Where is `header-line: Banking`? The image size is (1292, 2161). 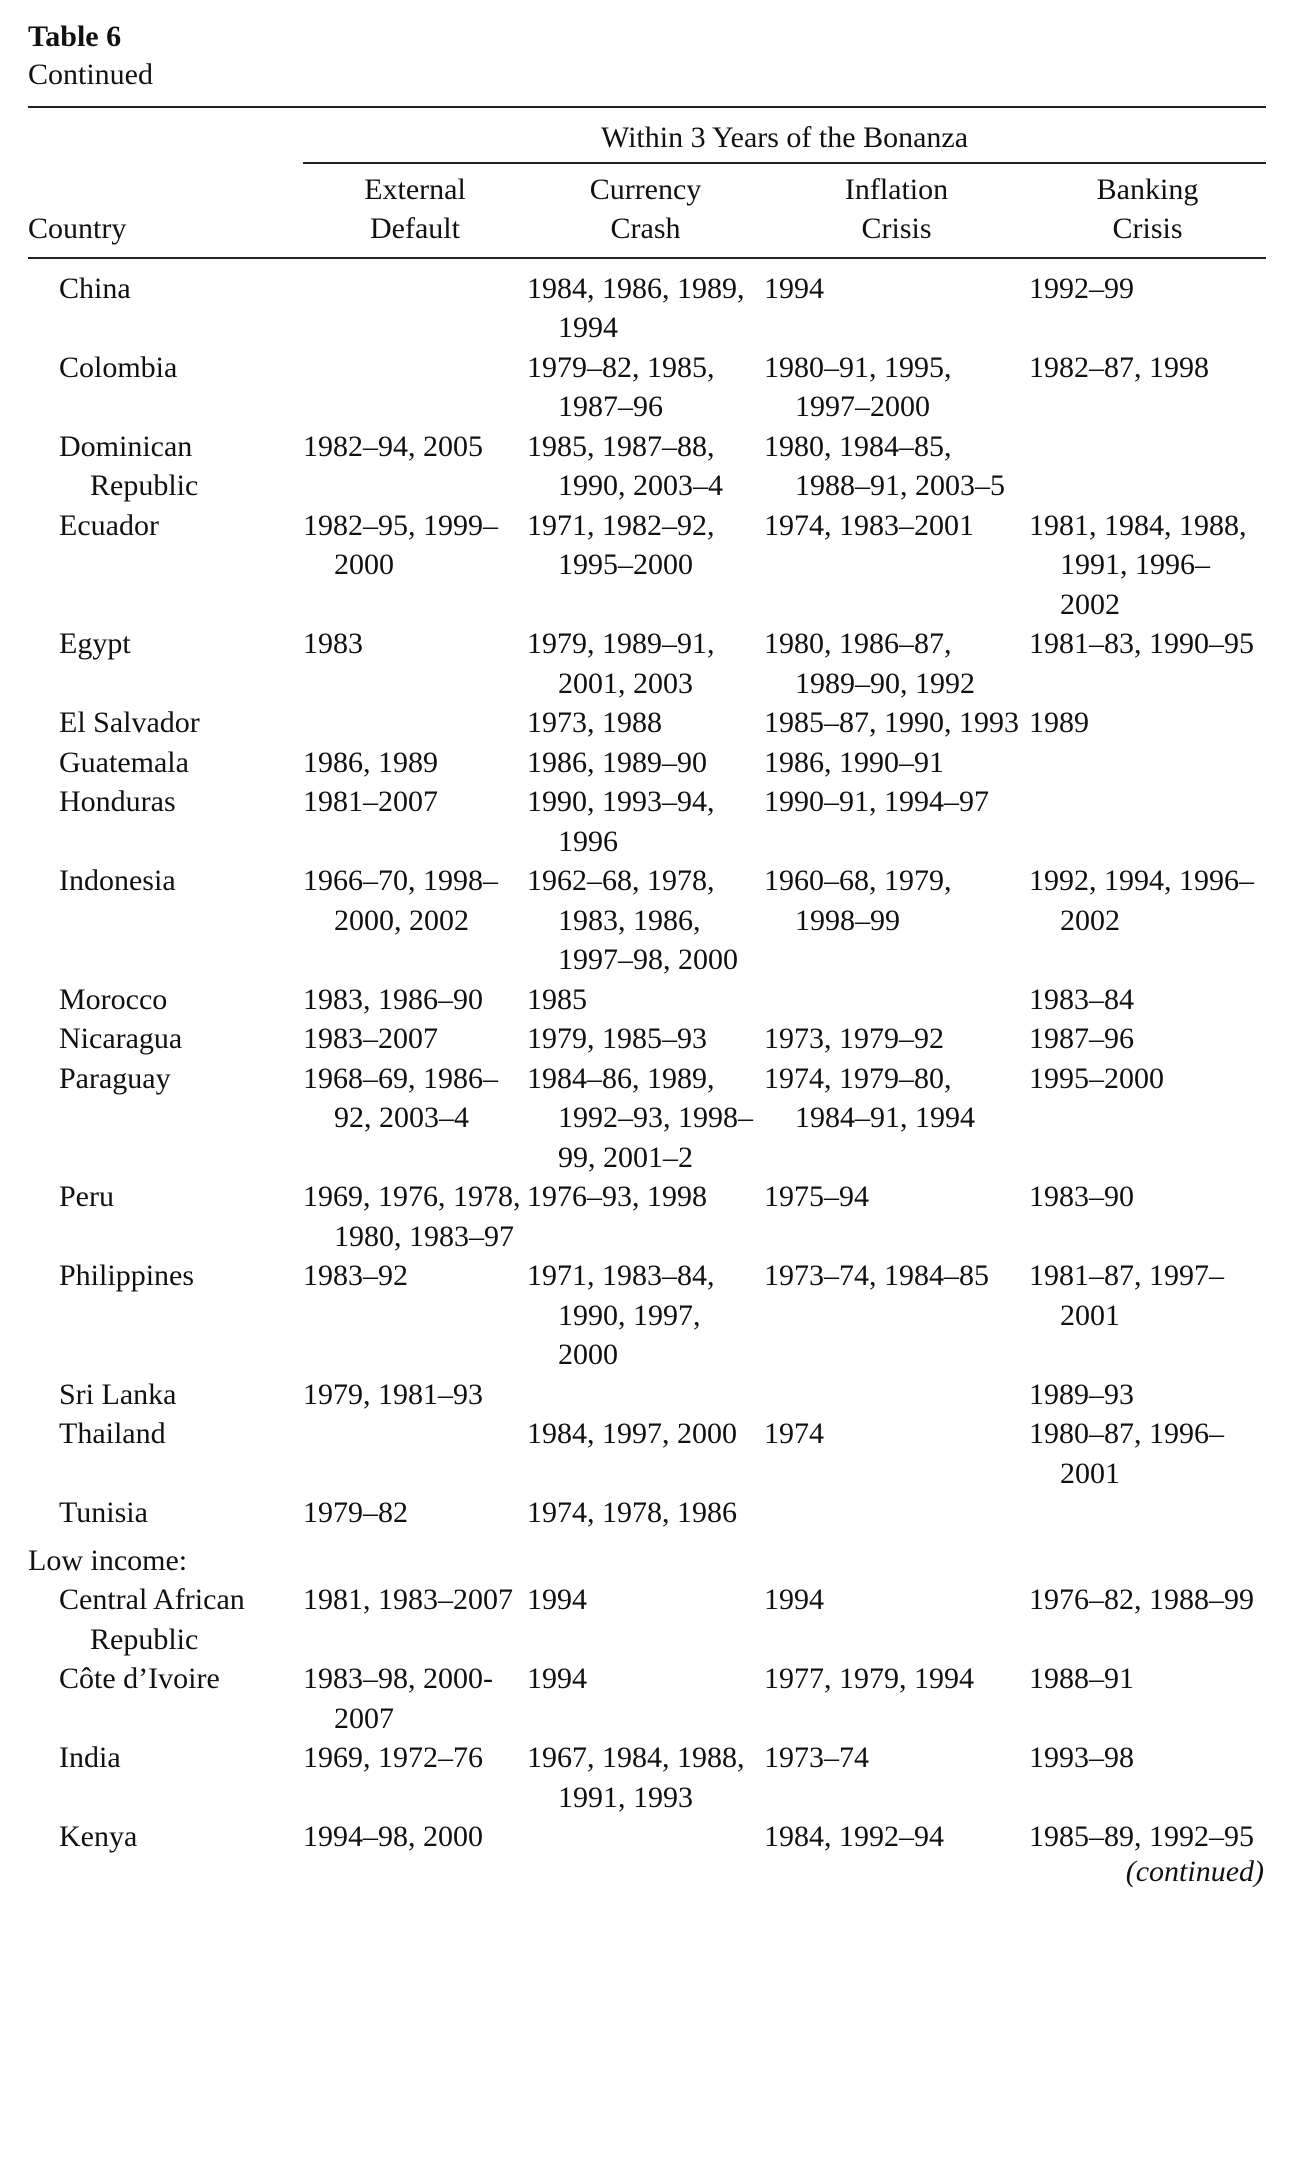
header-line: Banking is located at coordinates (1147, 189).